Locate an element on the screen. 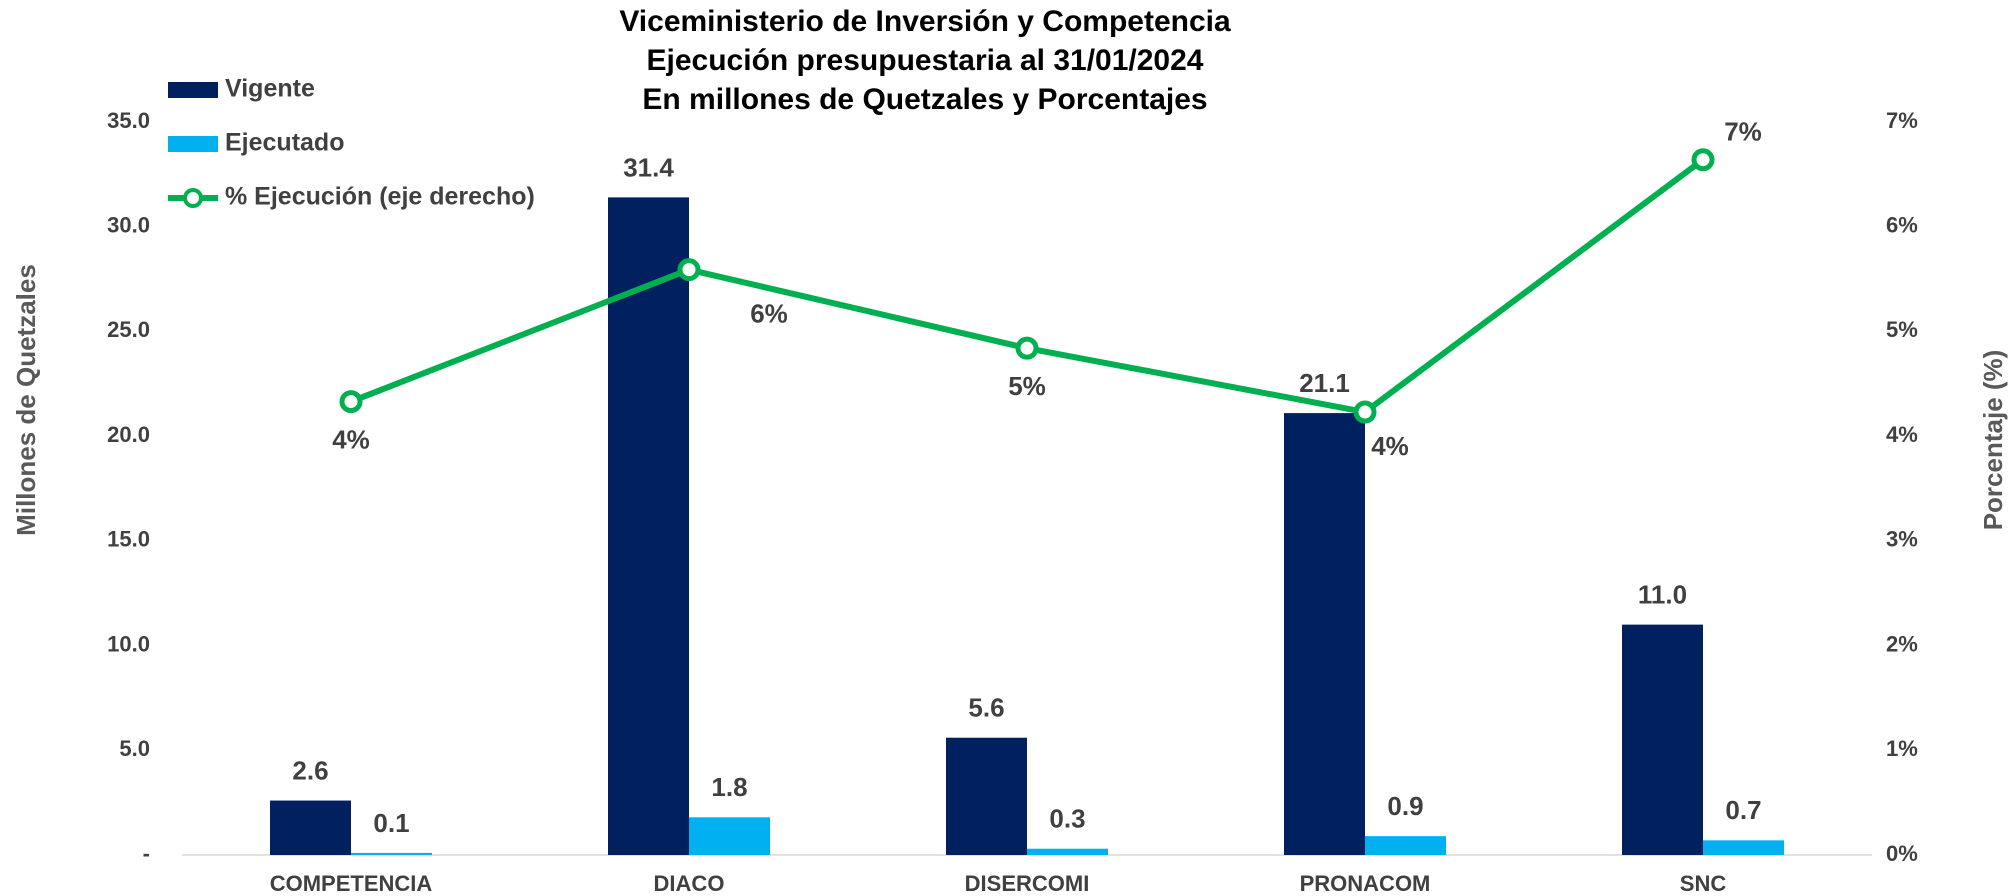  y-tick-label: - is located at coordinates (146, 853).